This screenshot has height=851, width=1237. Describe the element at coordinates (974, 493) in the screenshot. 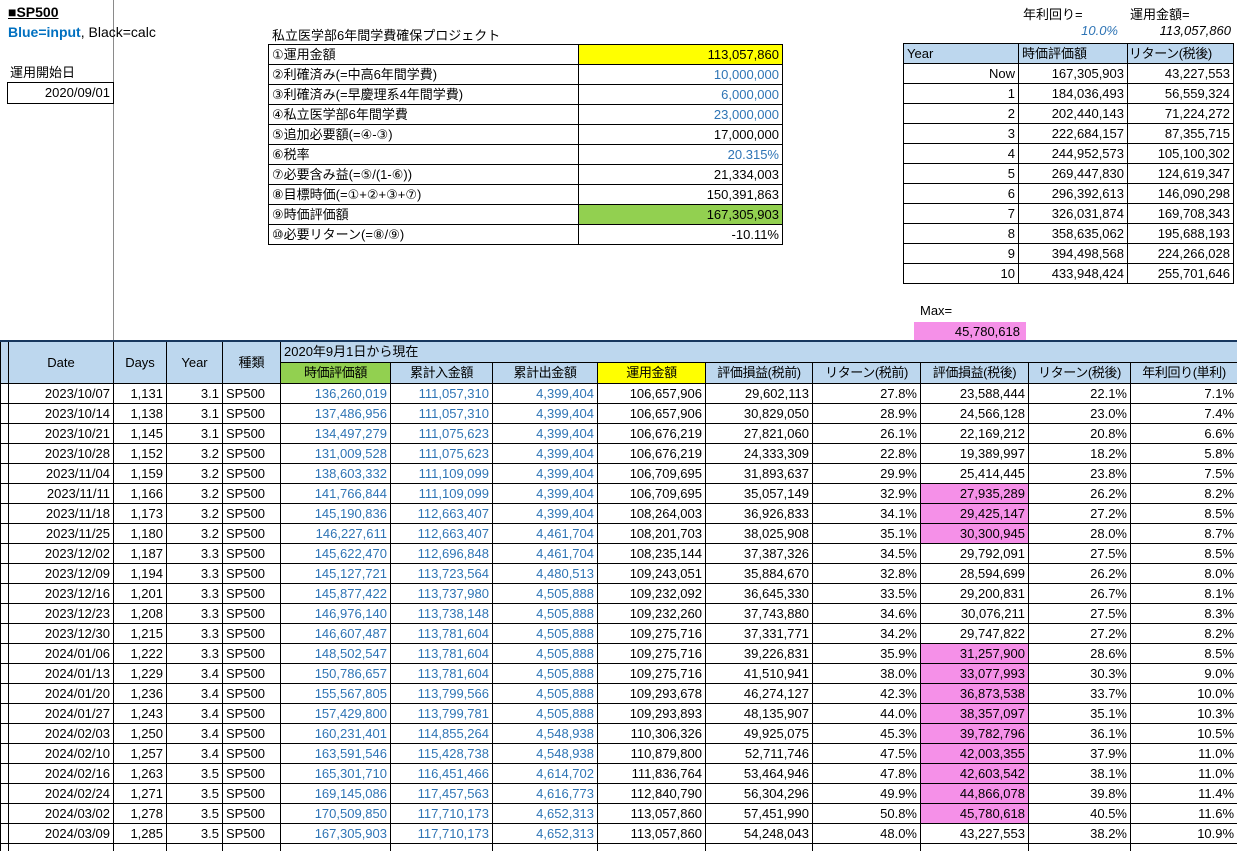

I see `cell-gain-aftertax: 27,935,289` at that location.